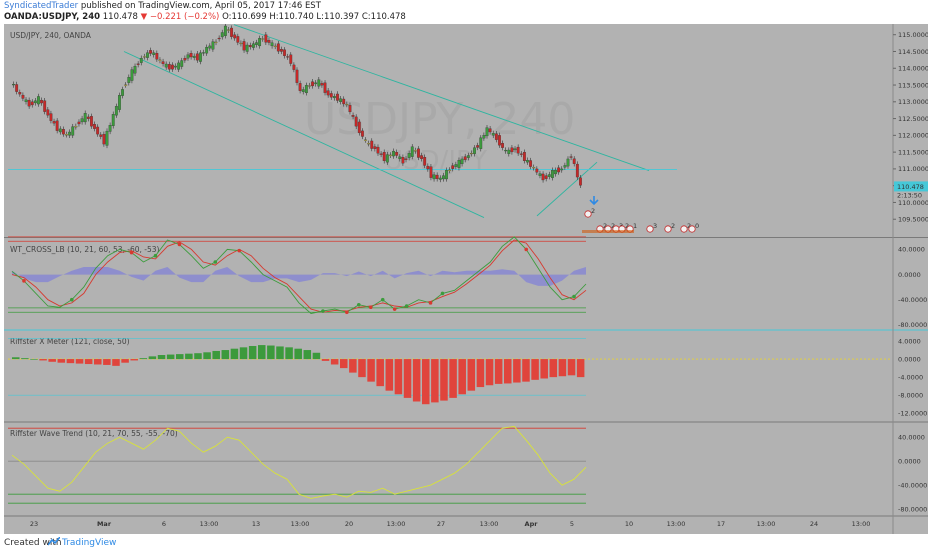 The height and width of the screenshot is (551, 932). I want to click on footer: Created with TradingView, so click(466, 542).